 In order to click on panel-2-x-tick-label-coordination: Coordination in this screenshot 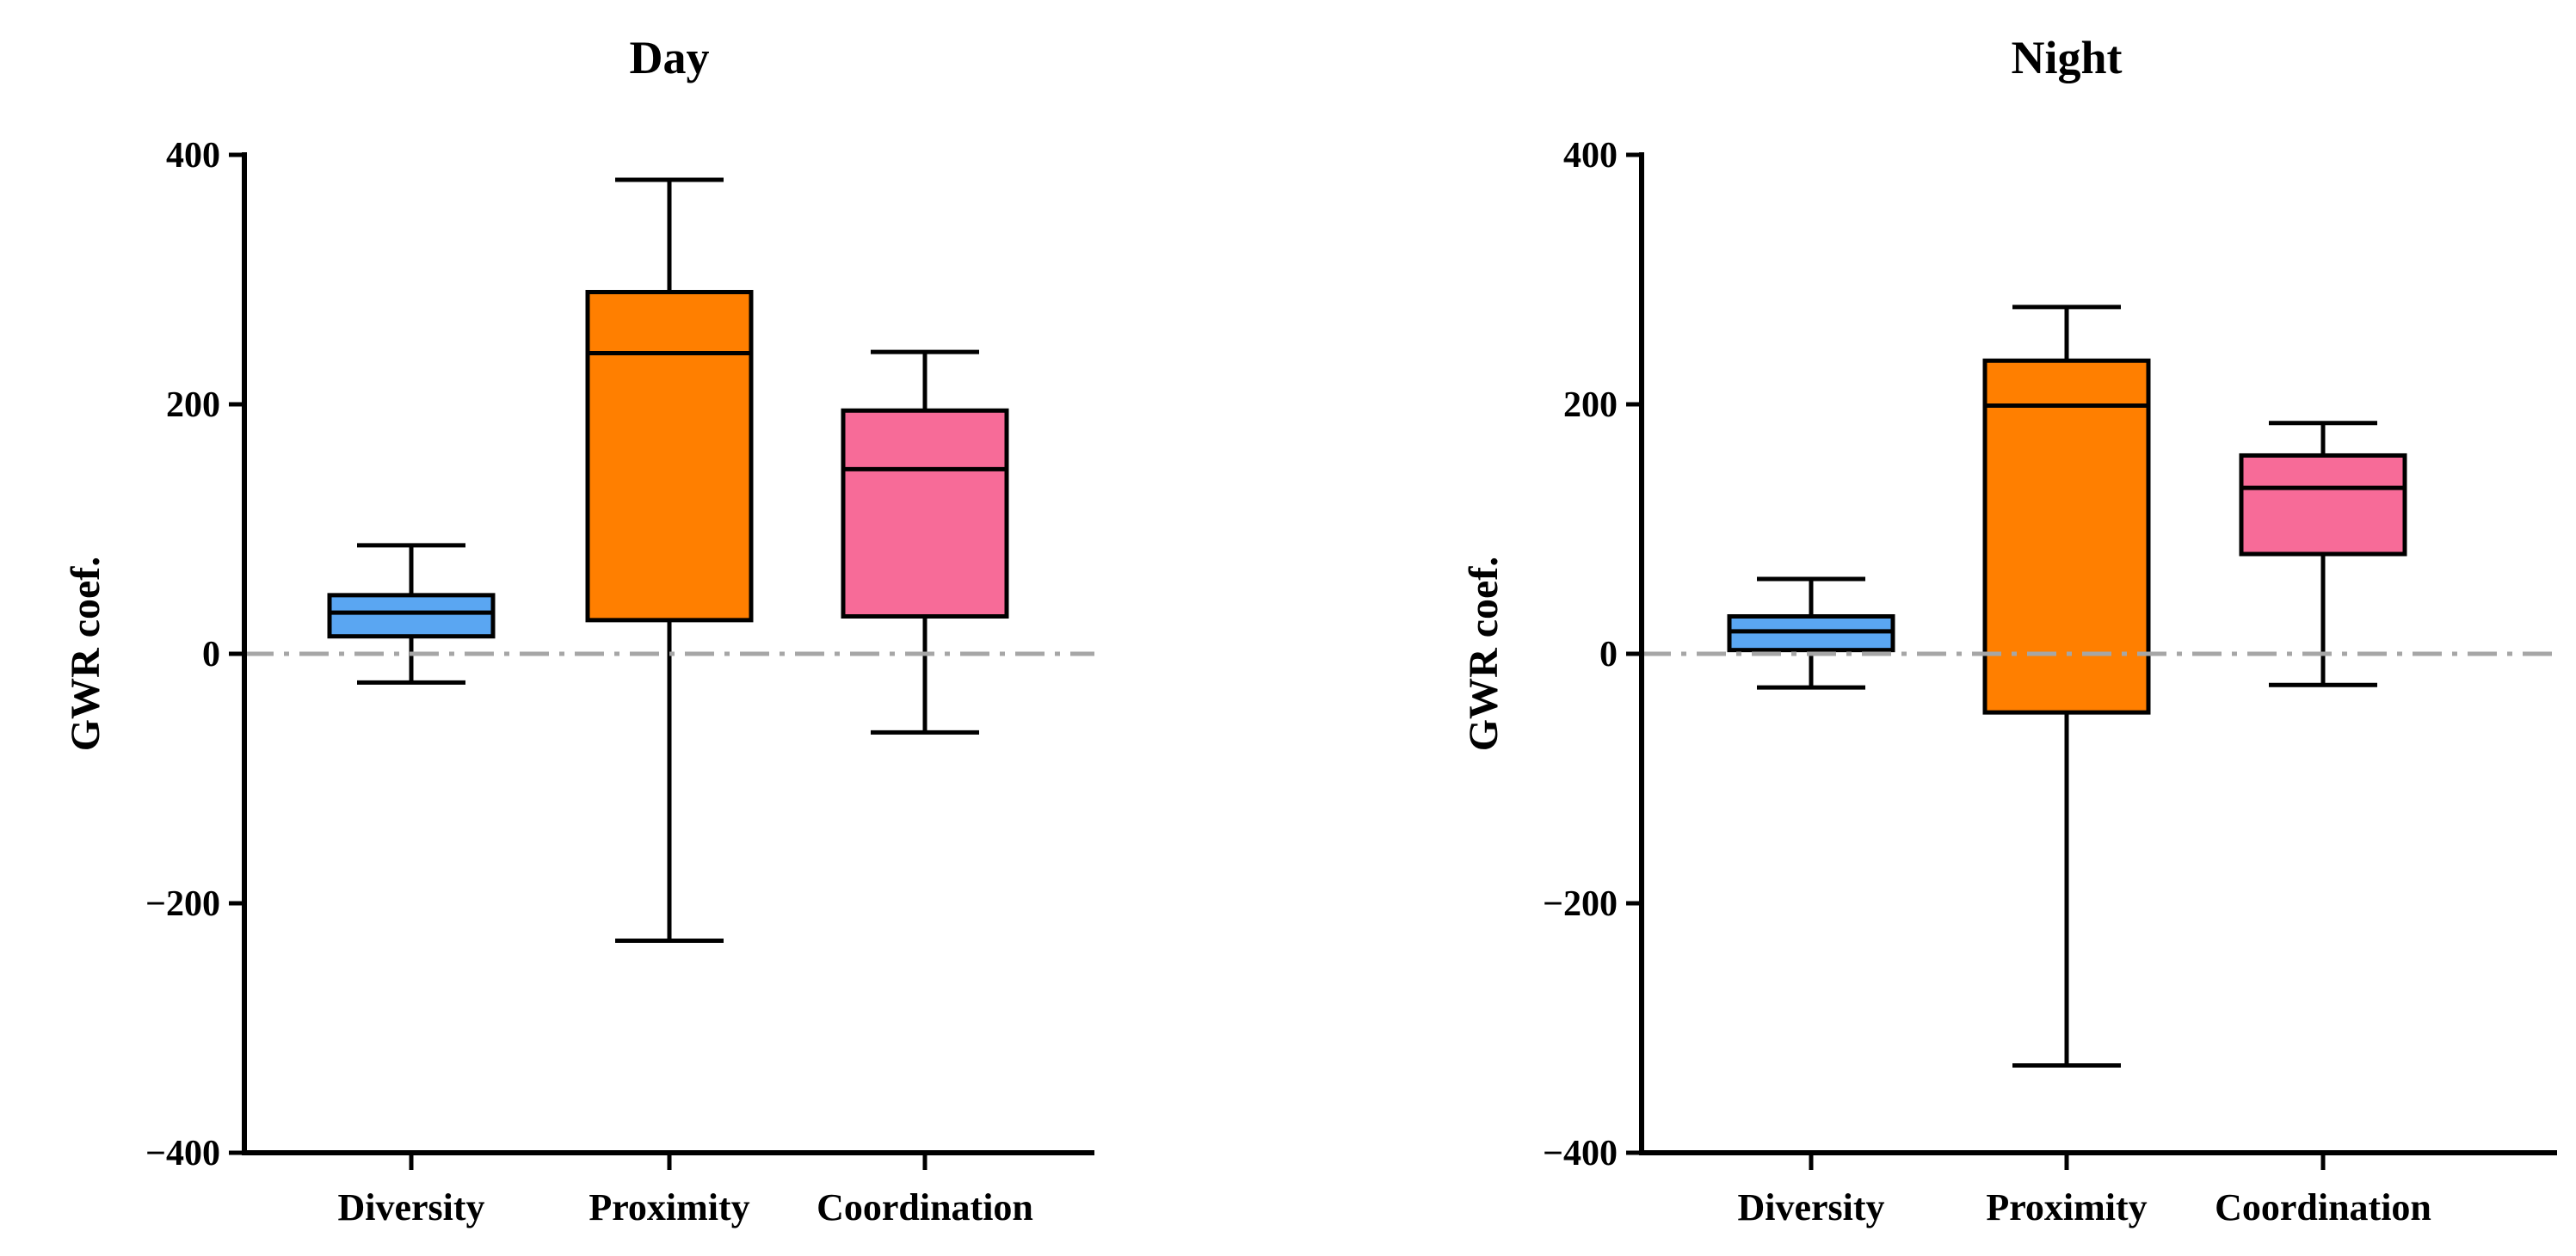, I will do `click(2323, 1207)`.